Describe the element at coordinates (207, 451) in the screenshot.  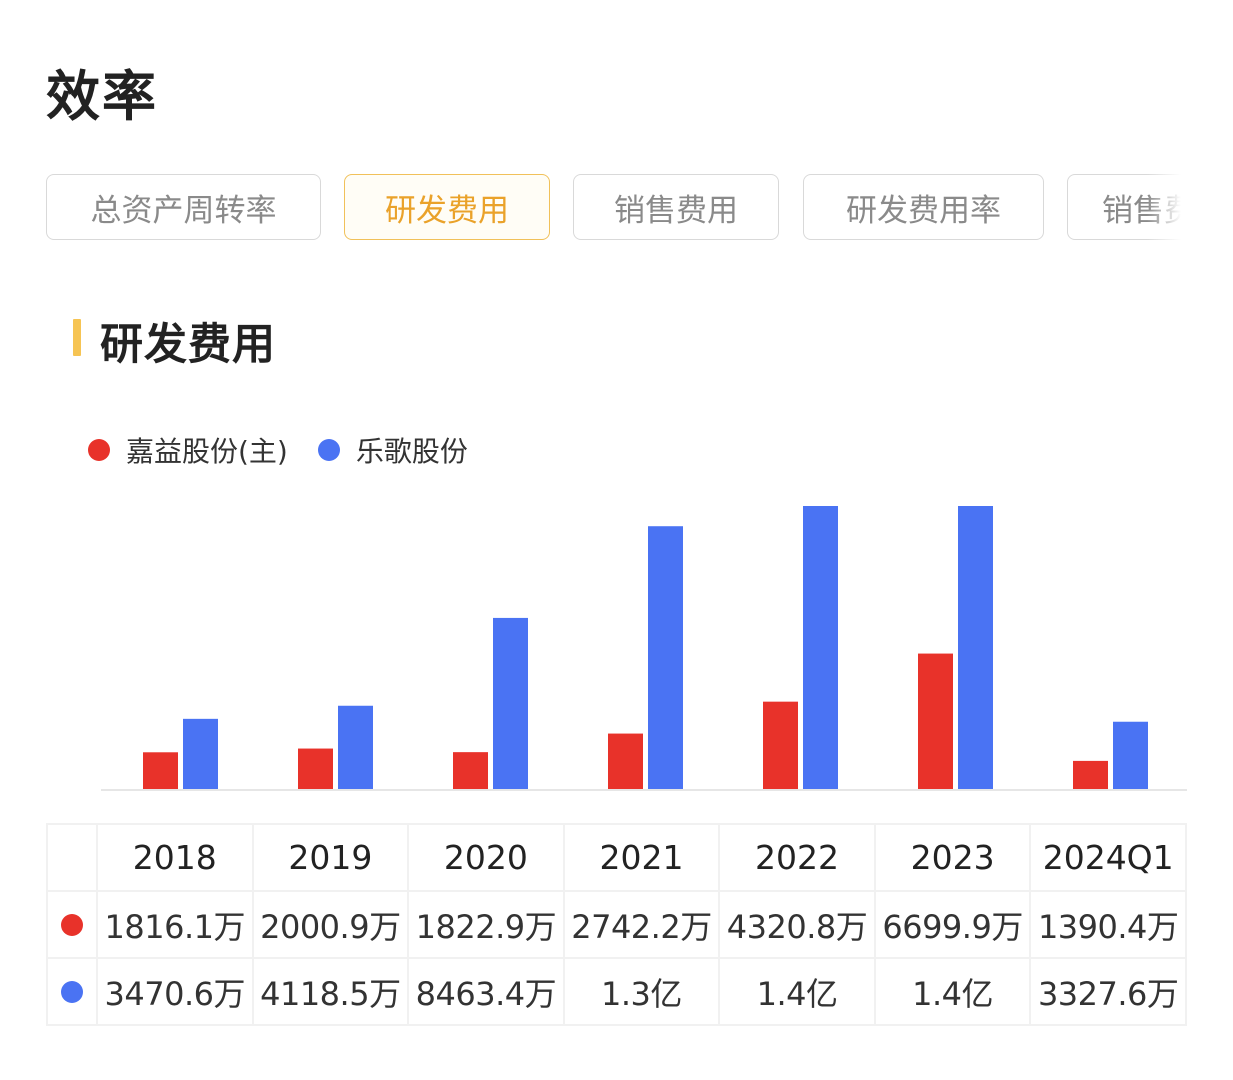
I see `legend-label-series-1: 嘉益股份(主)` at that location.